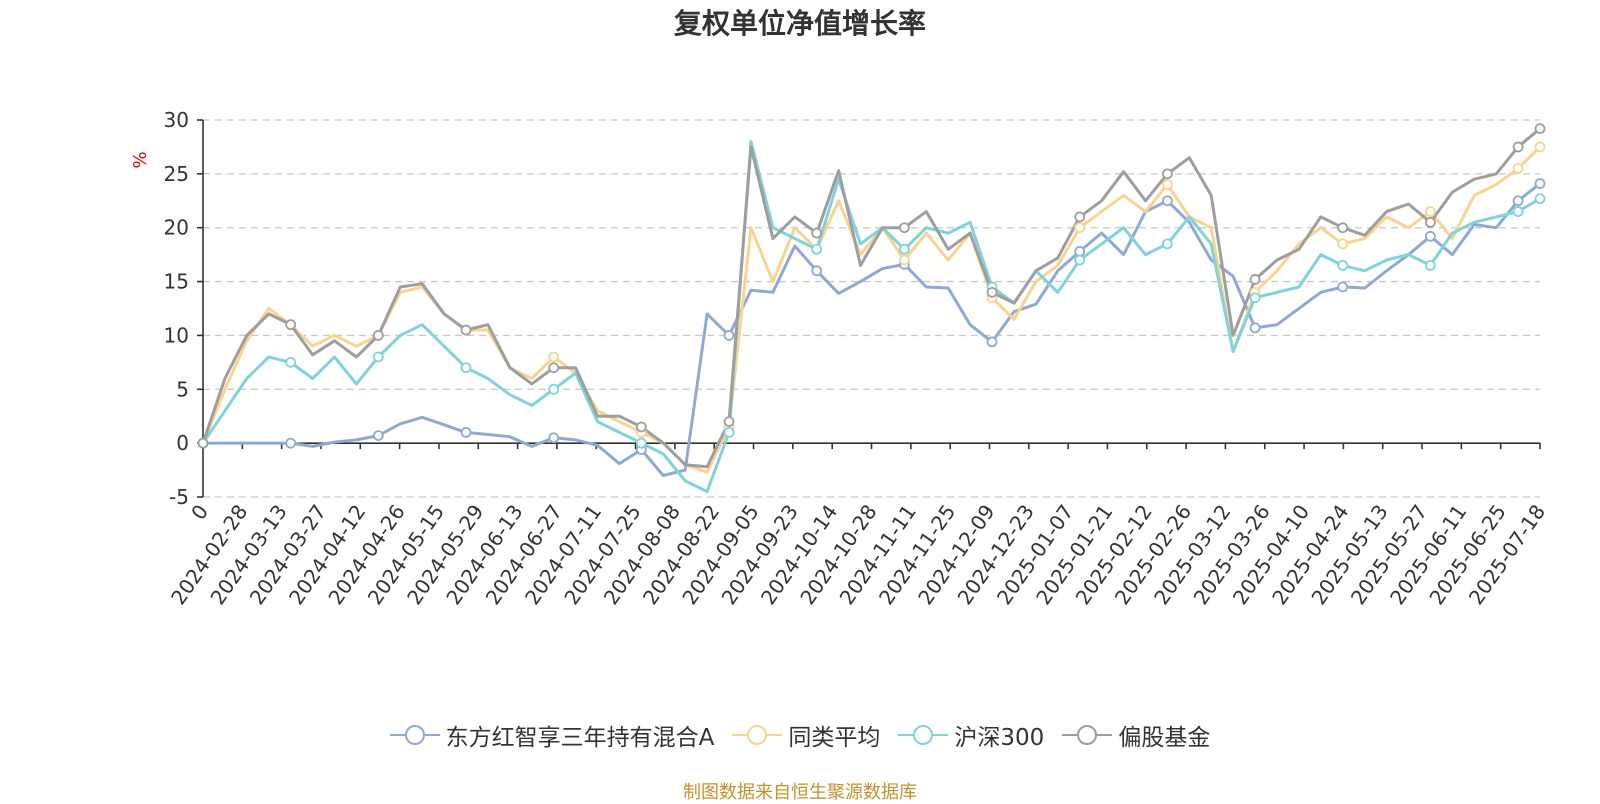 This screenshot has height=804, width=1600. I want to click on y-tick-label: 25, so click(176, 174).